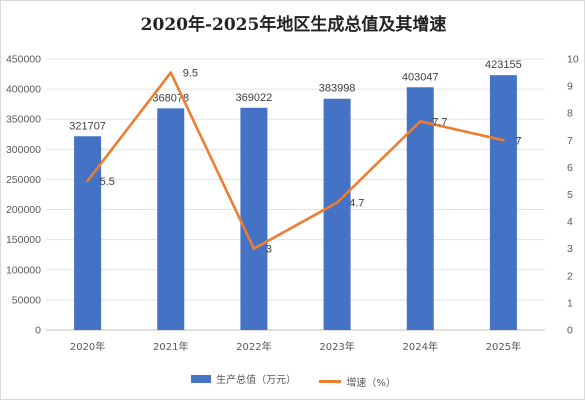 The image size is (587, 402). Describe the element at coordinates (570, 331) in the screenshot. I see `right-axis-tick: 0` at that location.